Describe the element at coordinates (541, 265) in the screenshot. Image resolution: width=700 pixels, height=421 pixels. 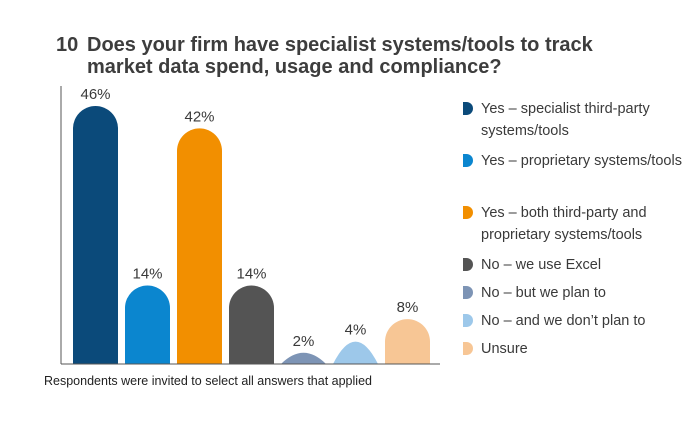
I see `legend-label: No – we use Excel` at that location.